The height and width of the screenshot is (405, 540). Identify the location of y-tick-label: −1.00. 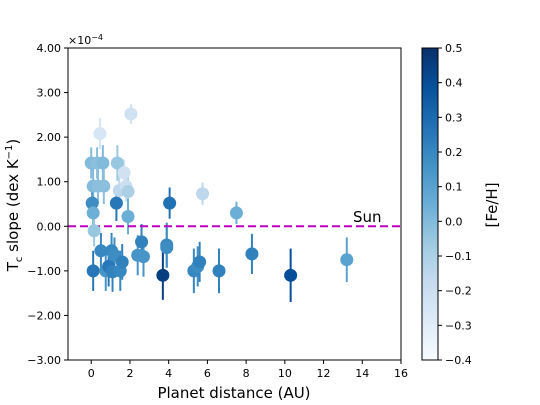
(44, 271).